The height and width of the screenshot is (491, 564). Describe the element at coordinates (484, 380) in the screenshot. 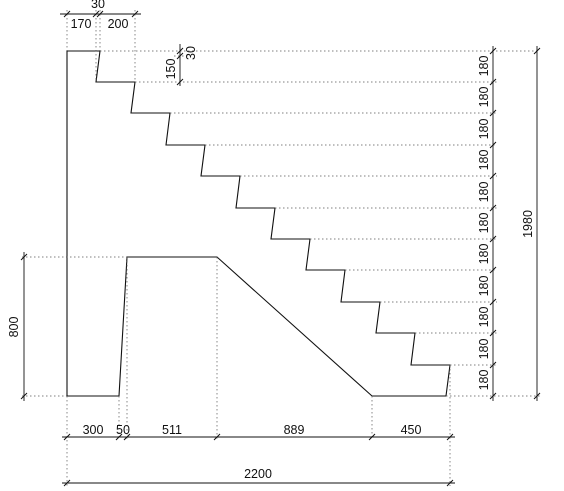

I see `riser-height-11: 180` at that location.